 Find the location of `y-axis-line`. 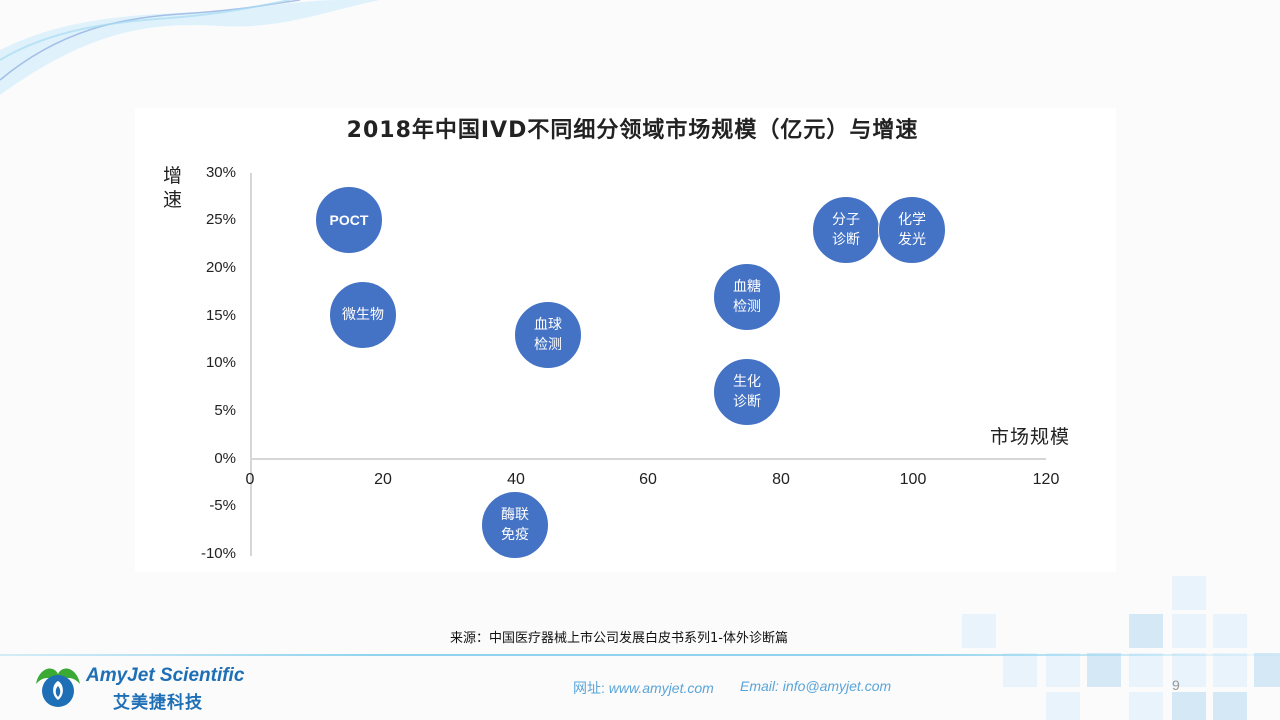

y-axis-line is located at coordinates (251, 364).